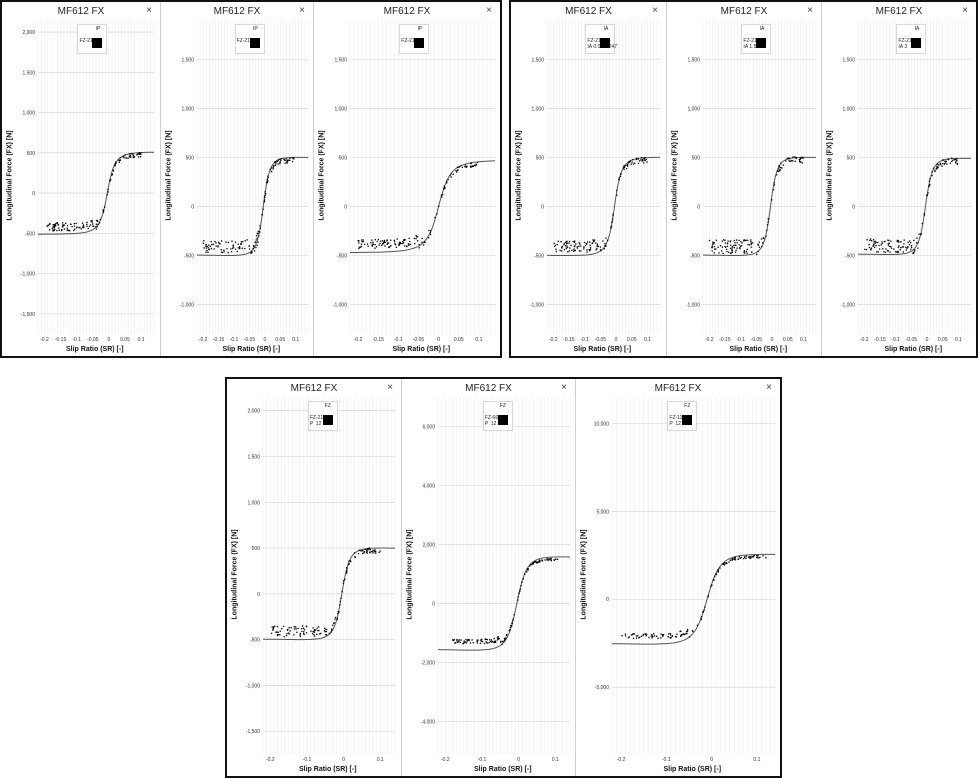 The height and width of the screenshot is (778, 978). Describe the element at coordinates (428, 723) in the screenshot. I see `y-tick-label: -4,000` at that location.